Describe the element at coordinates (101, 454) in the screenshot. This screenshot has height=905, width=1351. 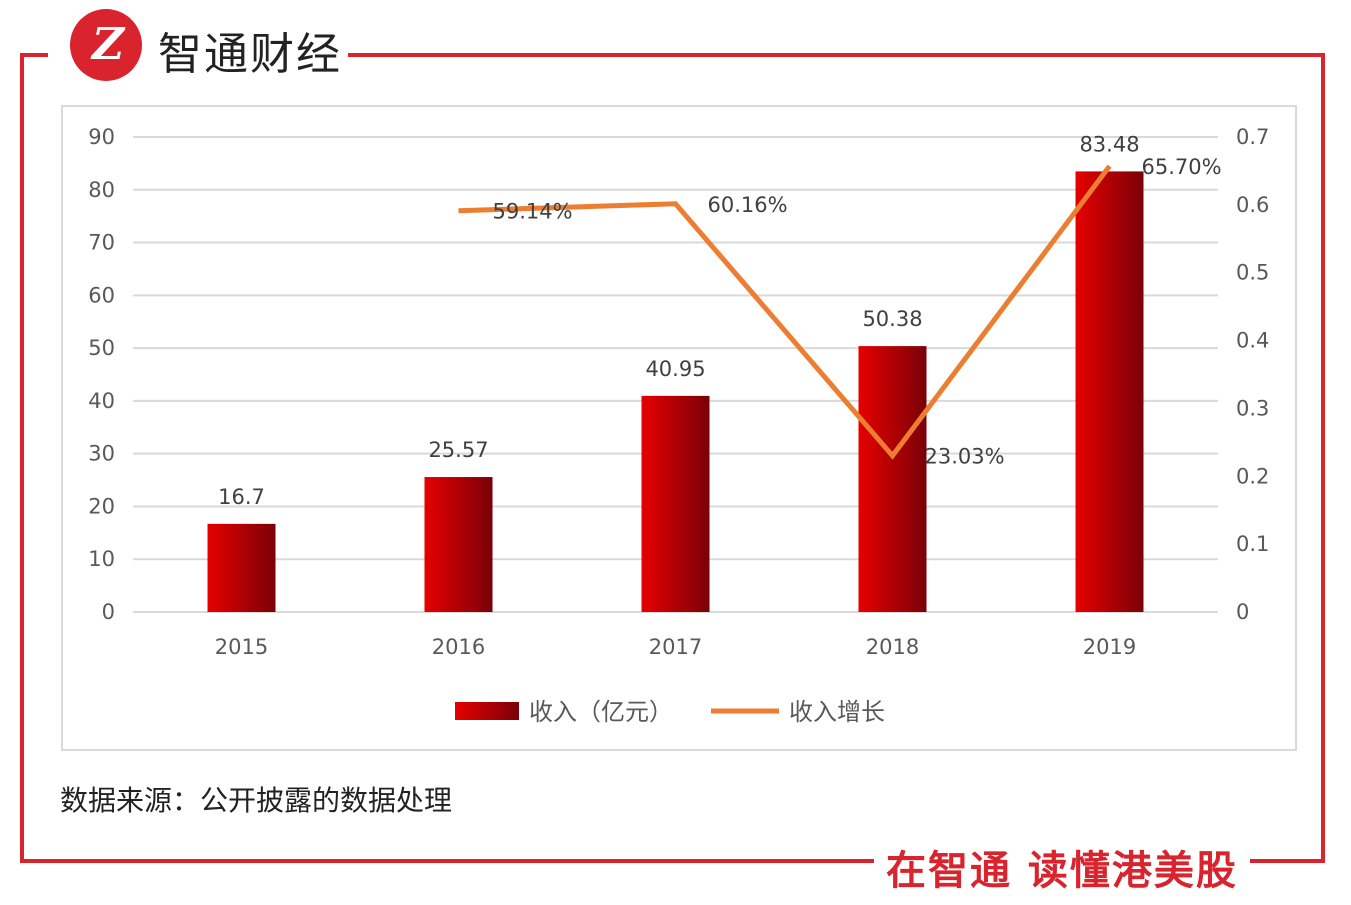
I see `y-left-tick-label: 30` at that location.